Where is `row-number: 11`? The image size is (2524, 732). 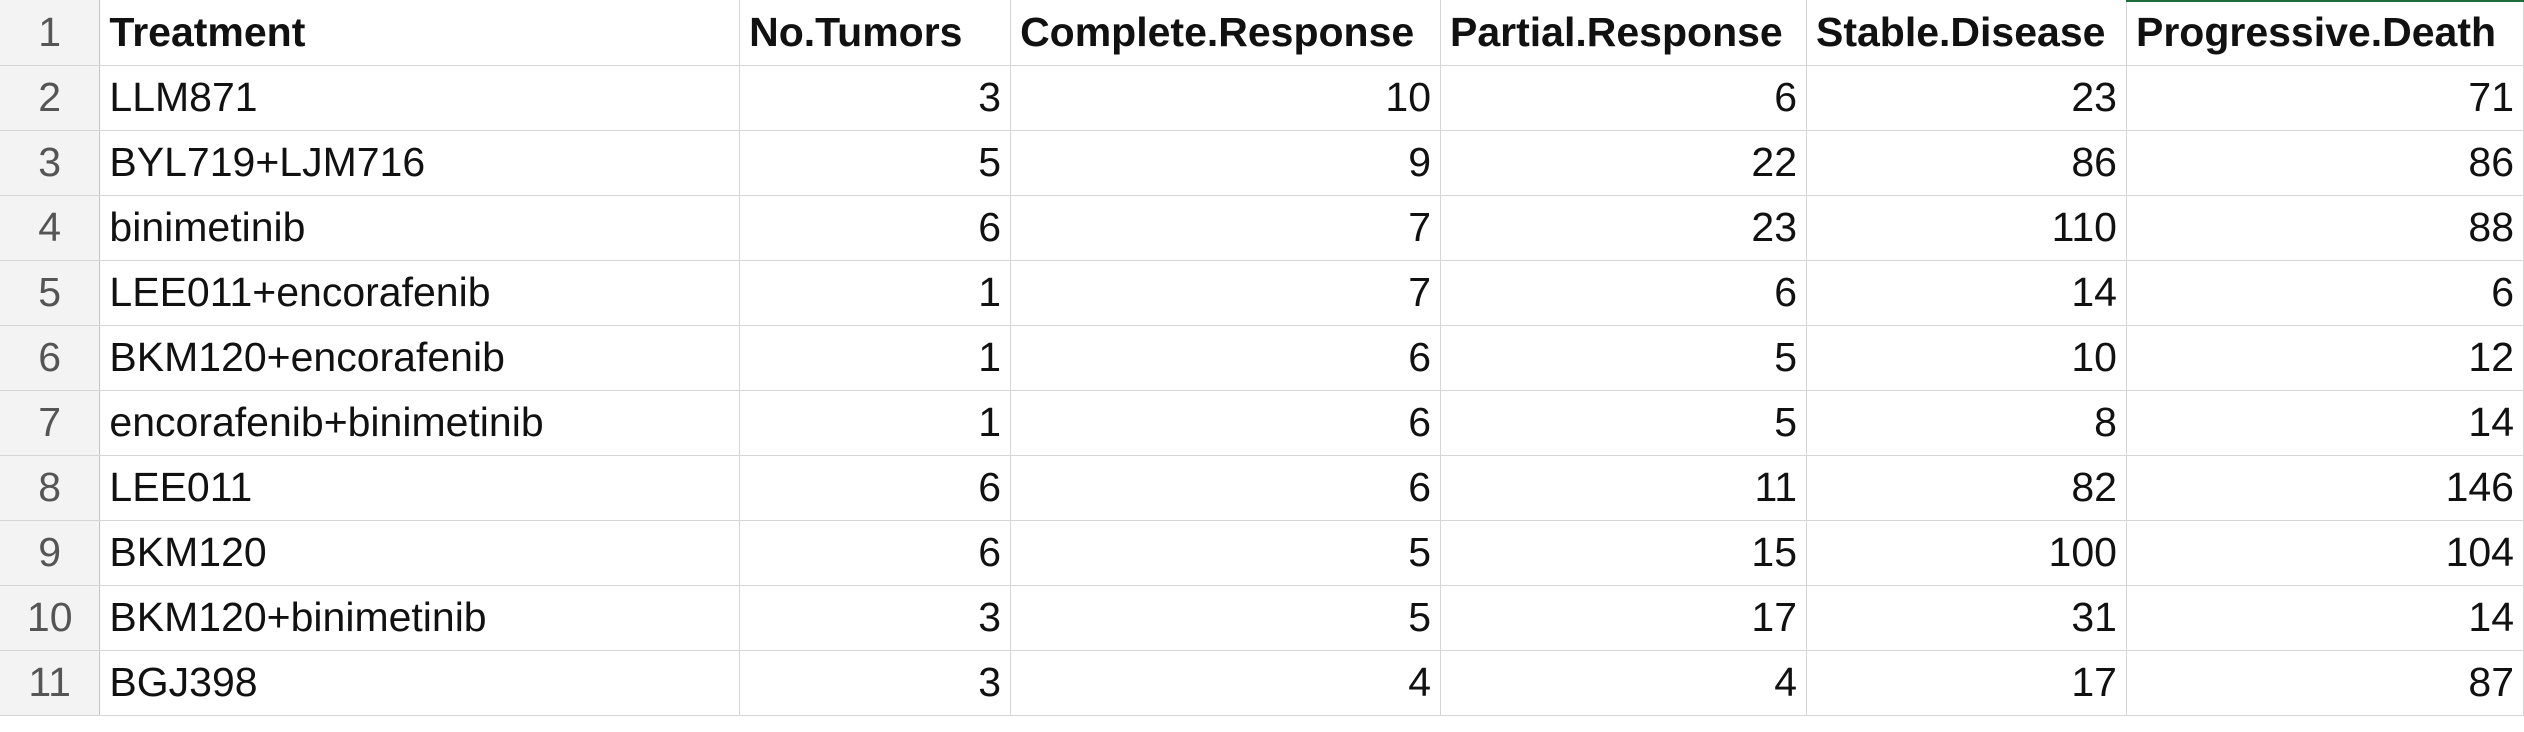 row-number: 11 is located at coordinates (50, 683).